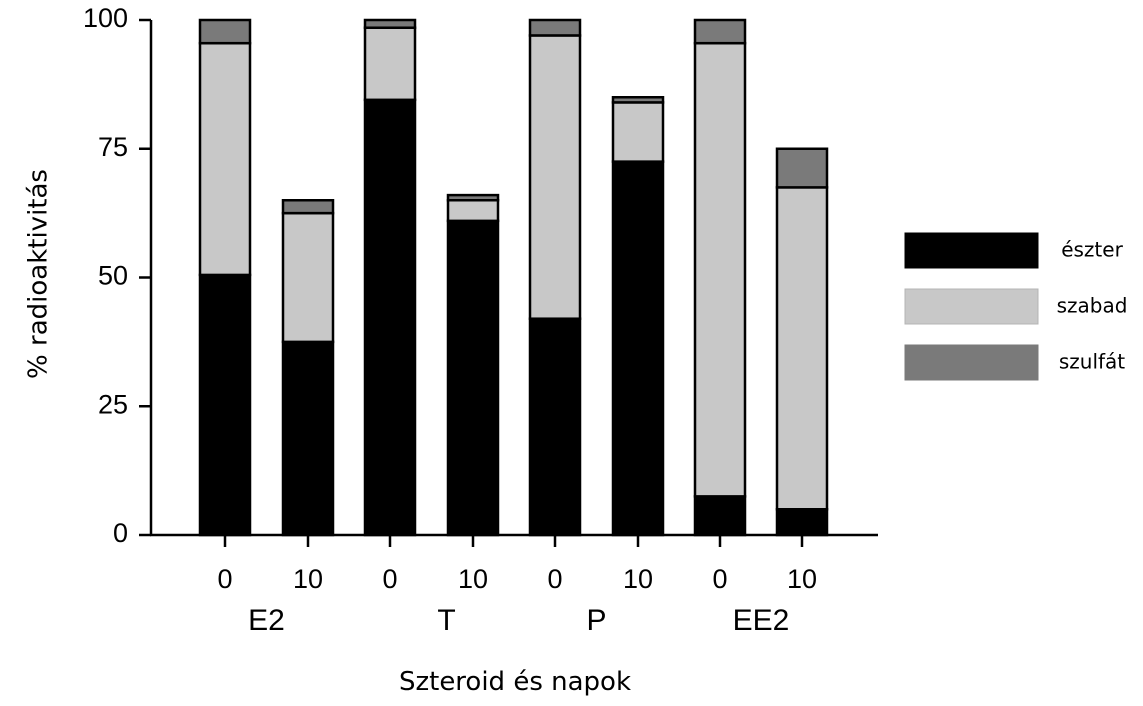  Describe the element at coordinates (1092, 362) in the screenshot. I see `legend-label: szulfát` at that location.